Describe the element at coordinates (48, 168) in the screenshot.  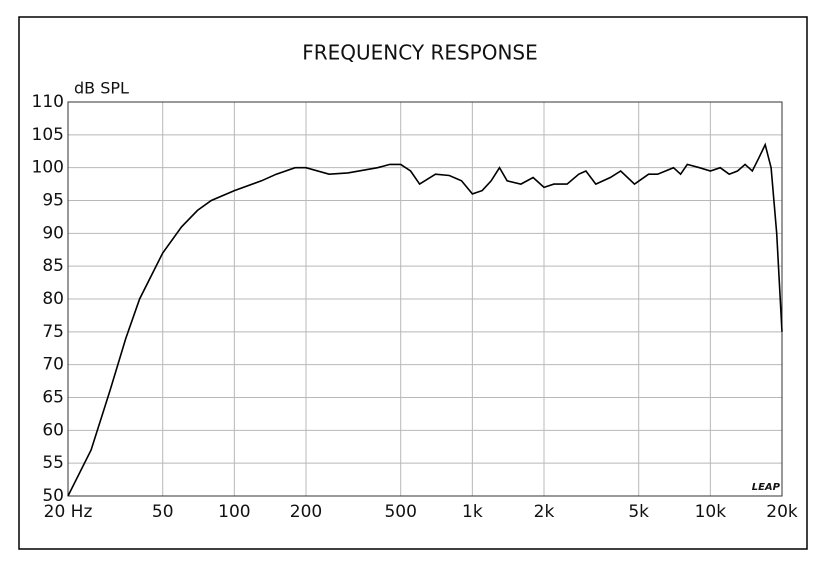
I see `y-tick-label: 100` at that location.